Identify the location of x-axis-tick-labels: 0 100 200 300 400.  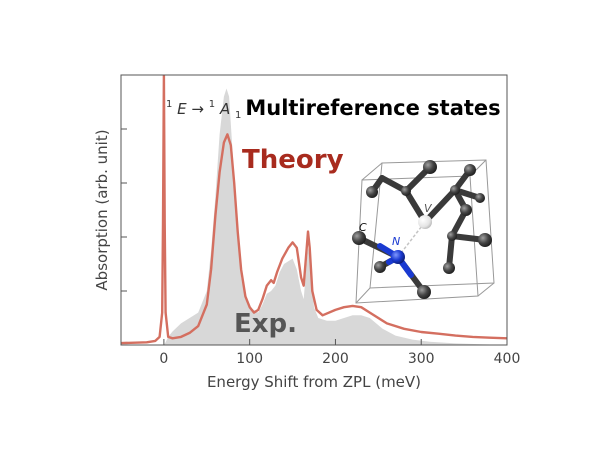
(339, 359).